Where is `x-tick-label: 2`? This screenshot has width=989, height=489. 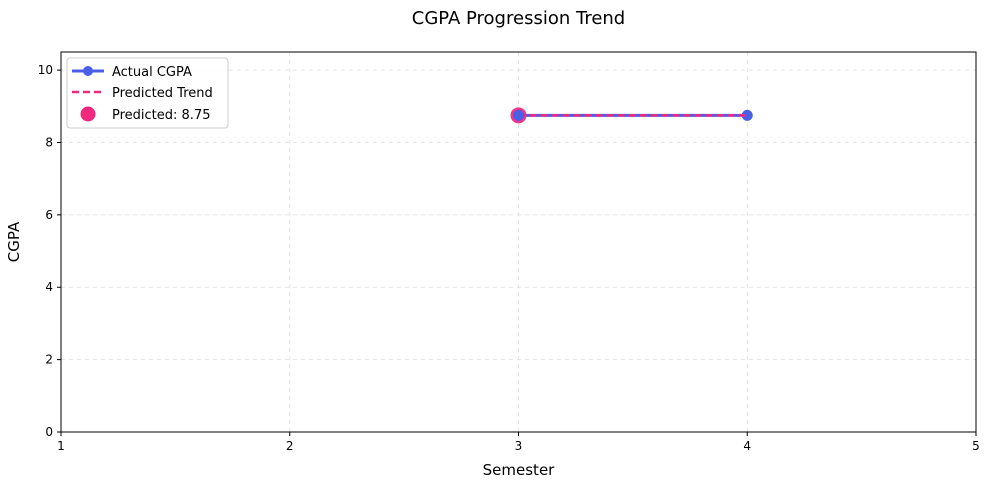 x-tick-label: 2 is located at coordinates (290, 446).